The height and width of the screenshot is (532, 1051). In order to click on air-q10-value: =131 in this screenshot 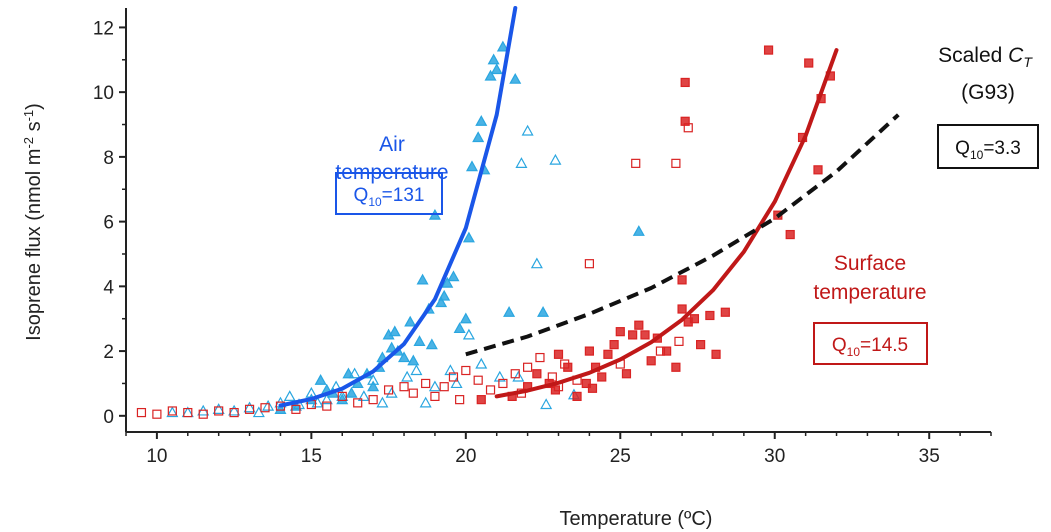, I will do `click(403, 195)`.